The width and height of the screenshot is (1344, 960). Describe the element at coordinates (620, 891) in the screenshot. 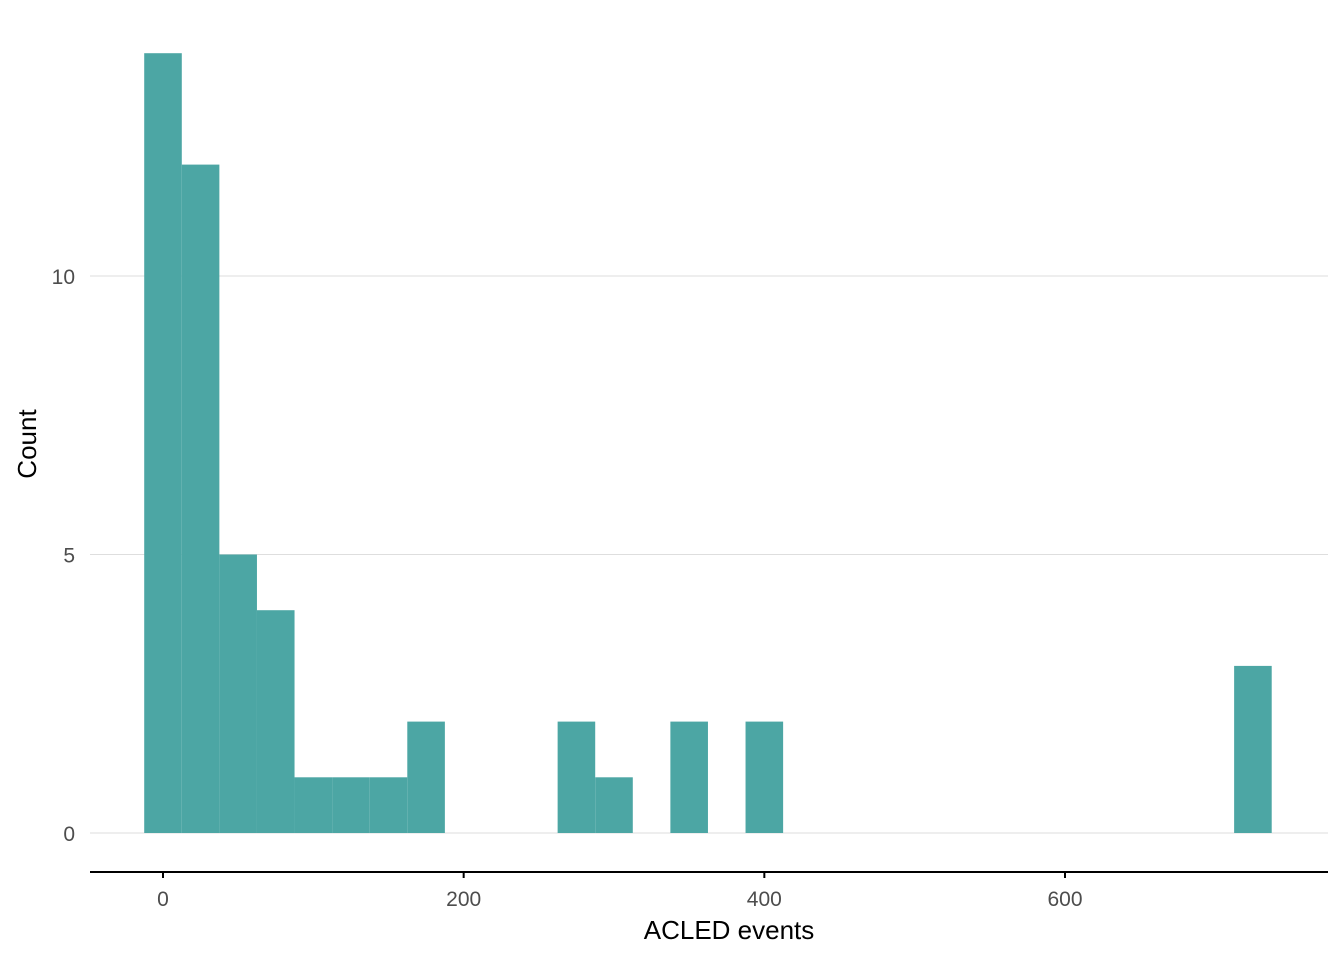

I see `x-axis-ticks: 0 200 400 600` at that location.